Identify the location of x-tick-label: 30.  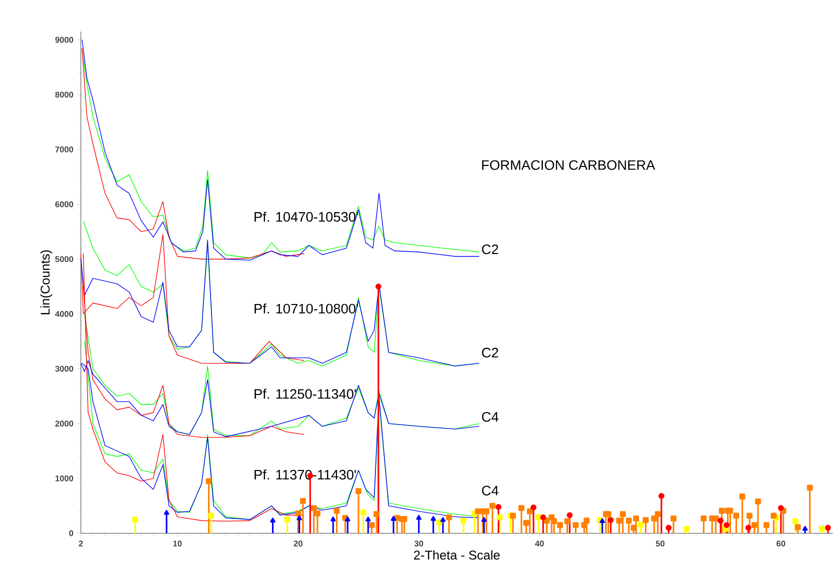
(419, 543).